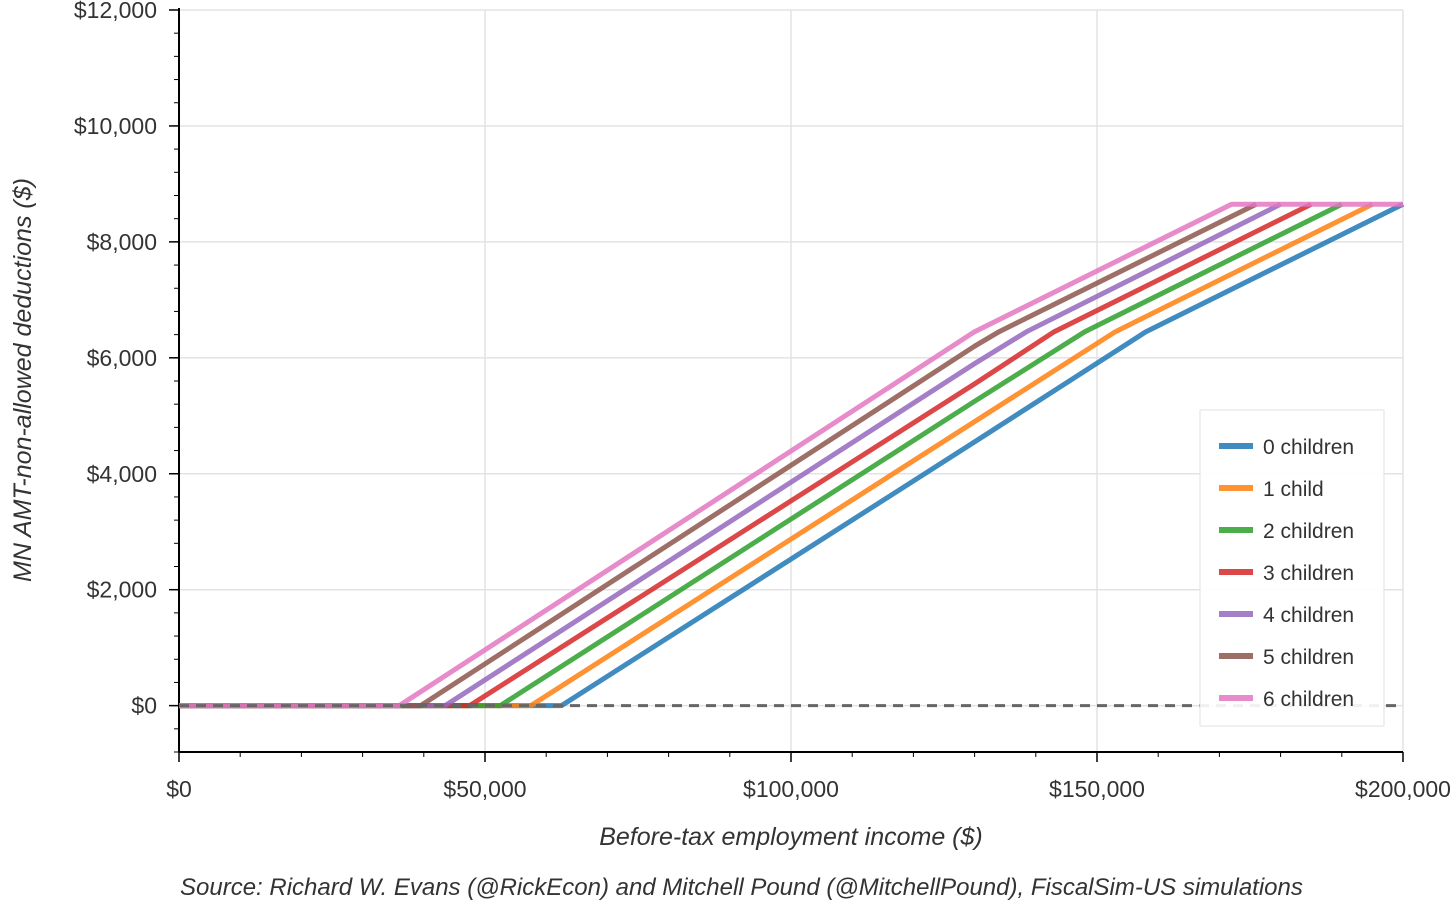 The height and width of the screenshot is (915, 1456). What do you see at coordinates (484, 789) in the screenshot?
I see `x-tick-label: $50,000` at bounding box center [484, 789].